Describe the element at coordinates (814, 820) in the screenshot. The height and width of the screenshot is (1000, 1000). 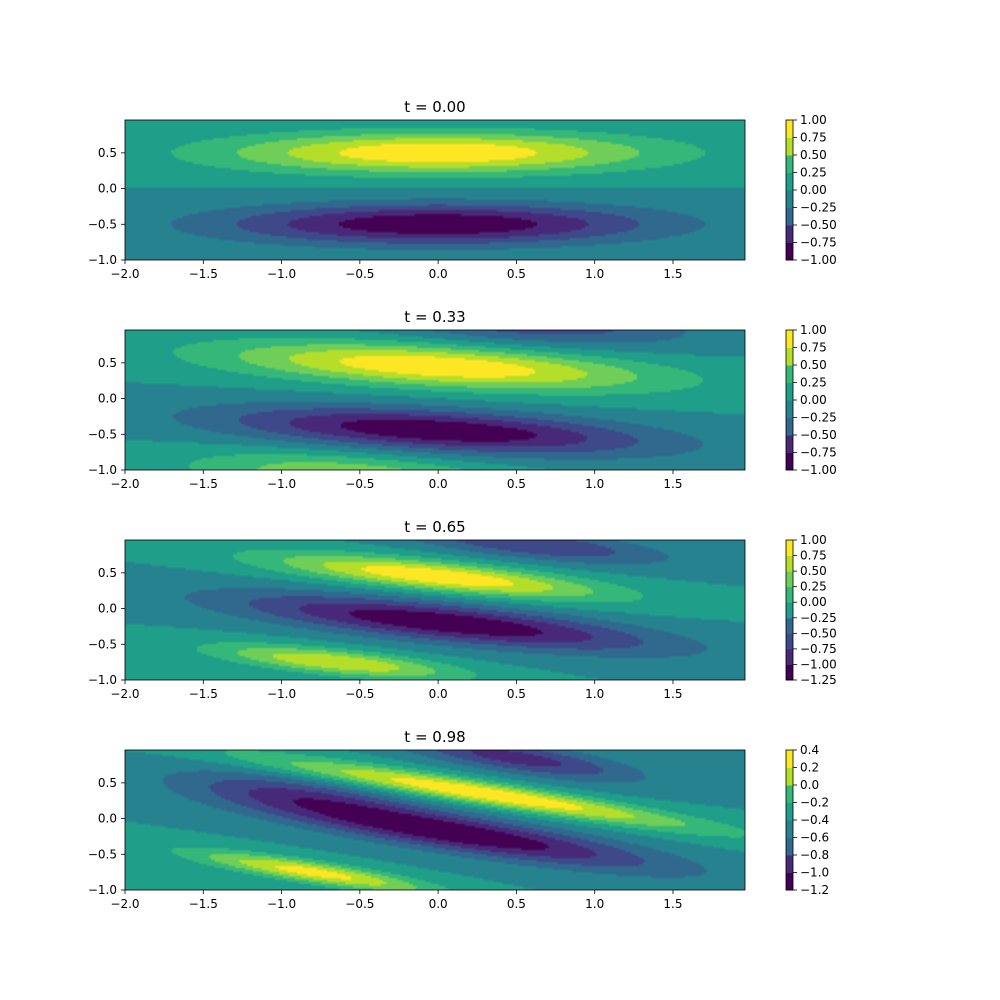
I see `colorbar-tick-label: −0.4` at that location.